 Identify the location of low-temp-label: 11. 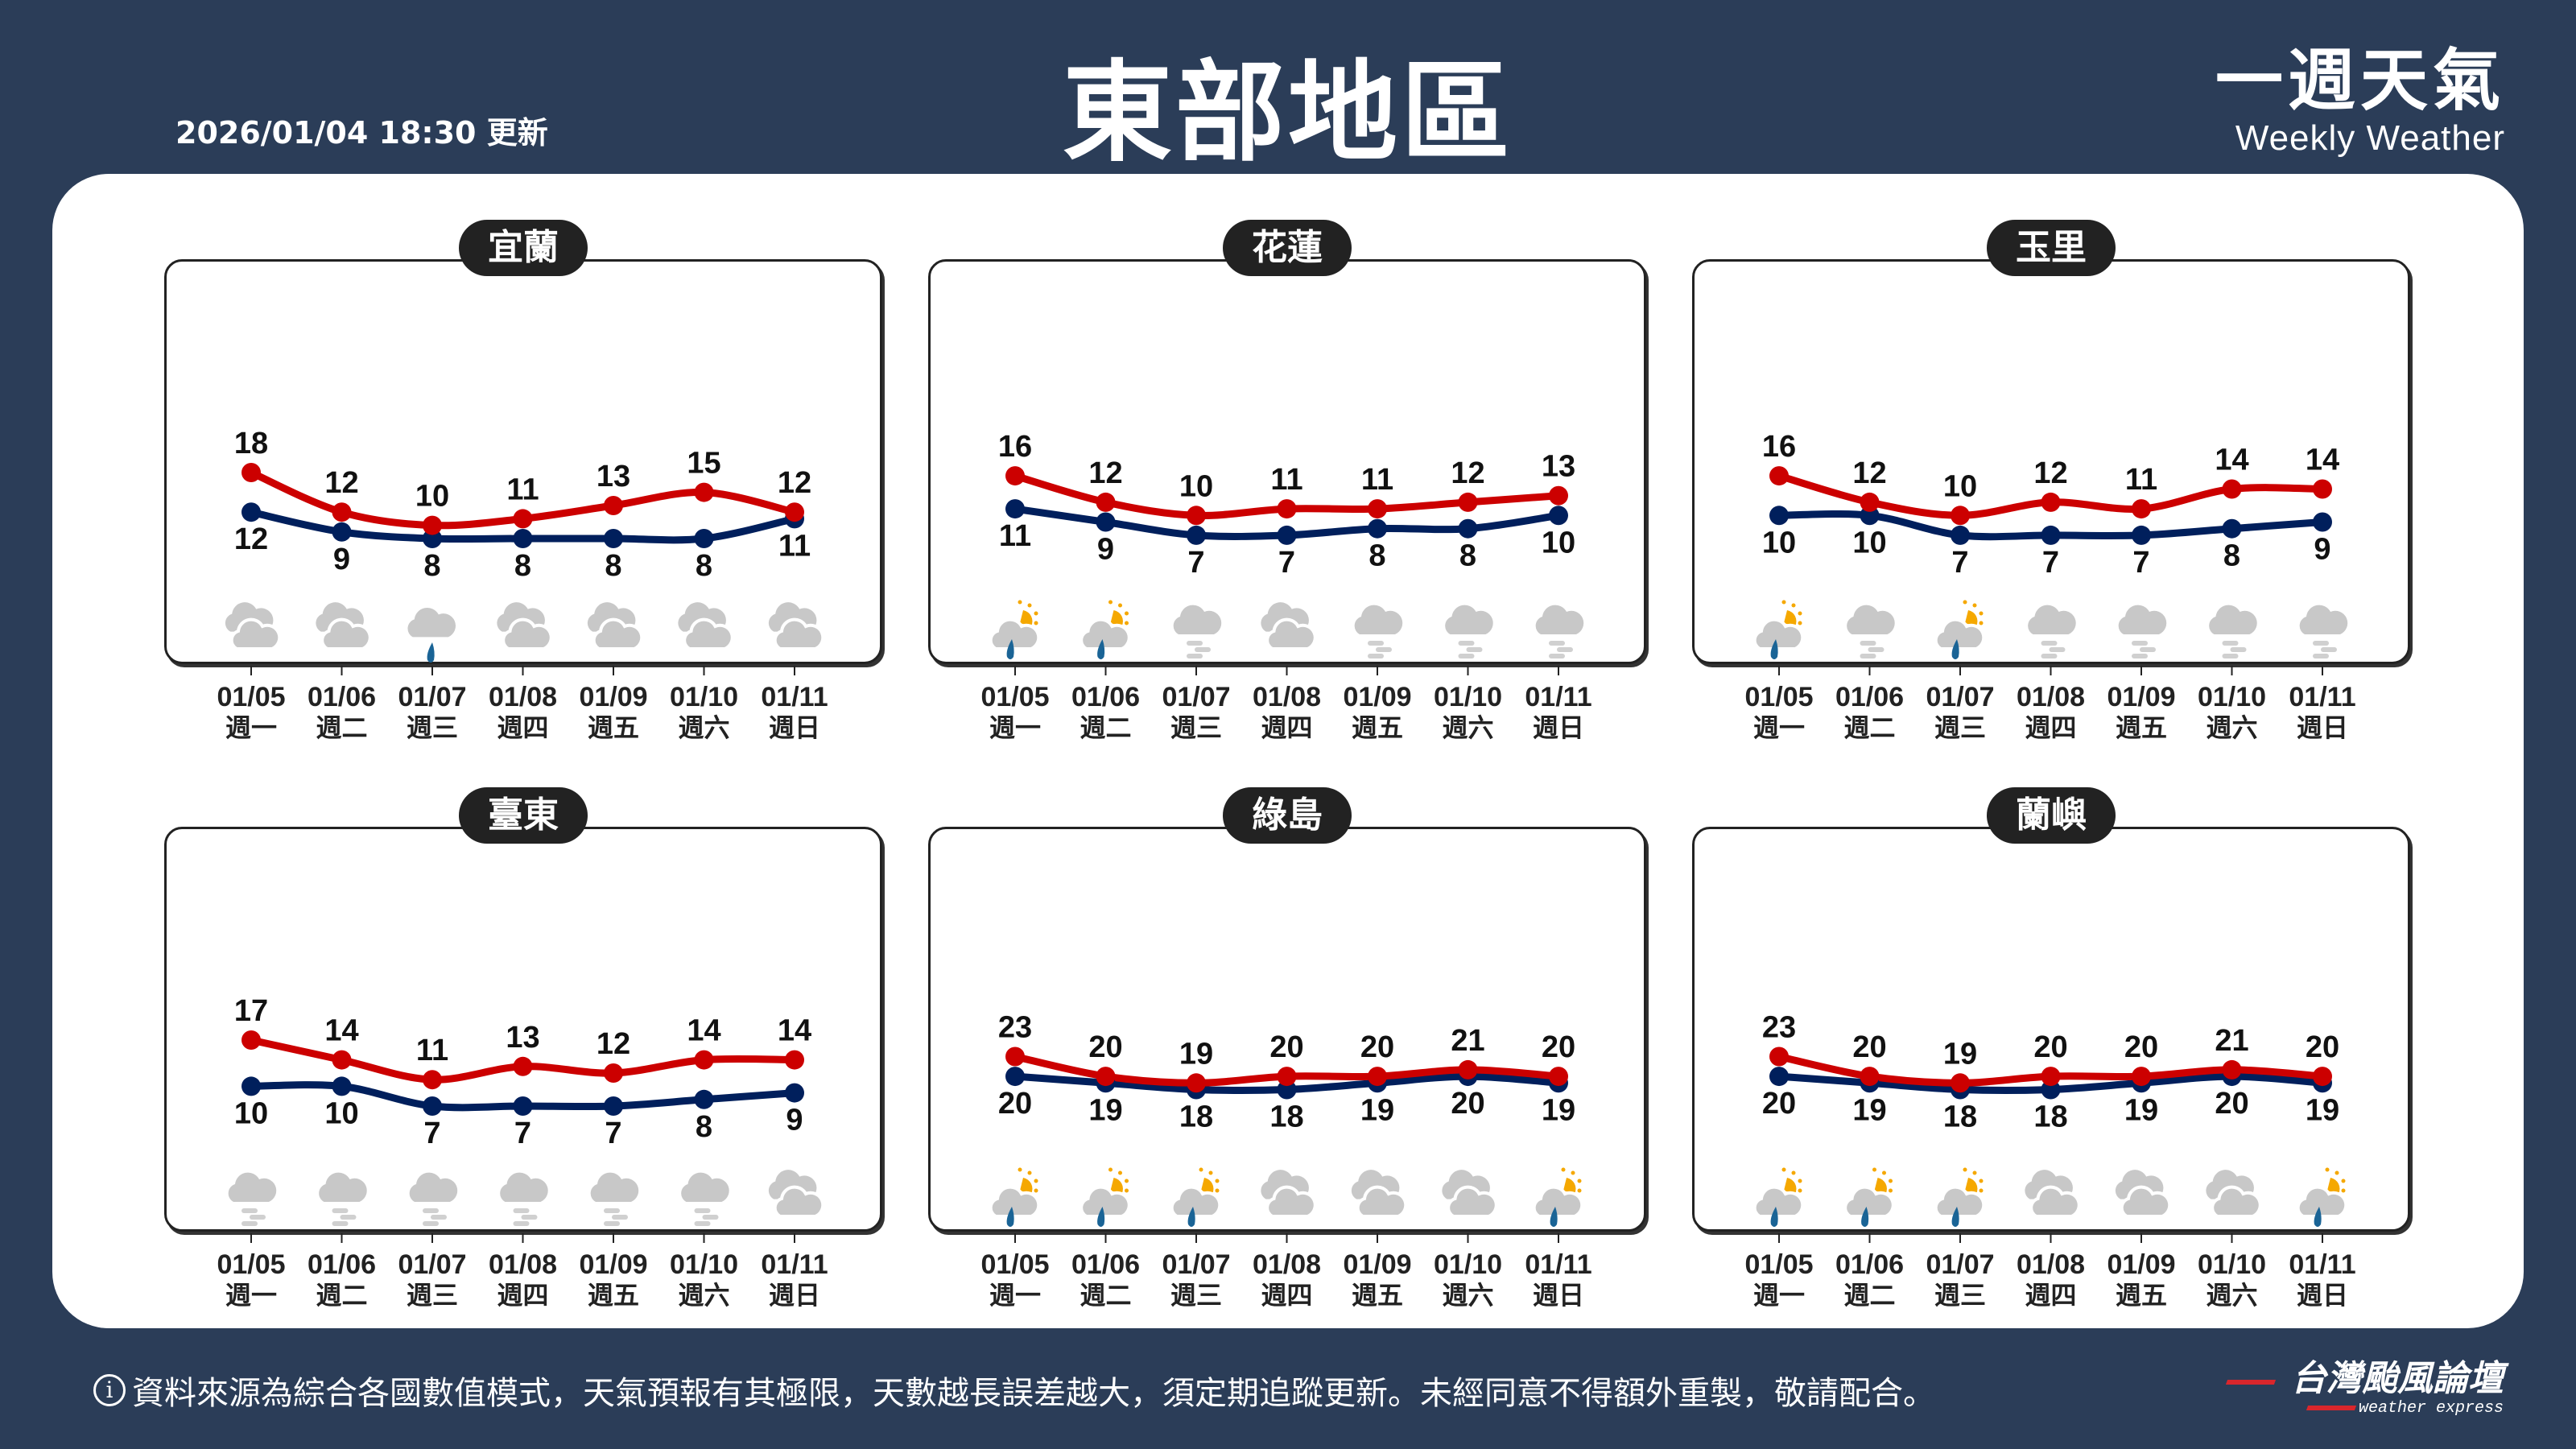
(794, 546).